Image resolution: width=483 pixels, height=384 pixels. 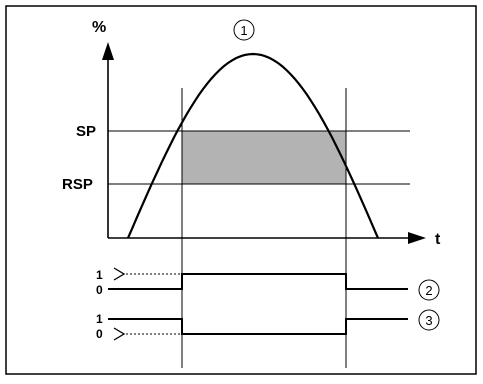 What do you see at coordinates (119, 334) in the screenshot?
I see `output-3-low-arrow` at bounding box center [119, 334].